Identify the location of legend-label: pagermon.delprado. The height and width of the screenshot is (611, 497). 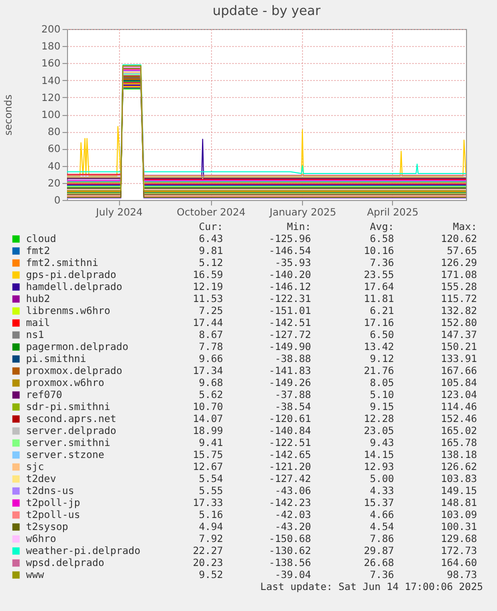
(77, 347).